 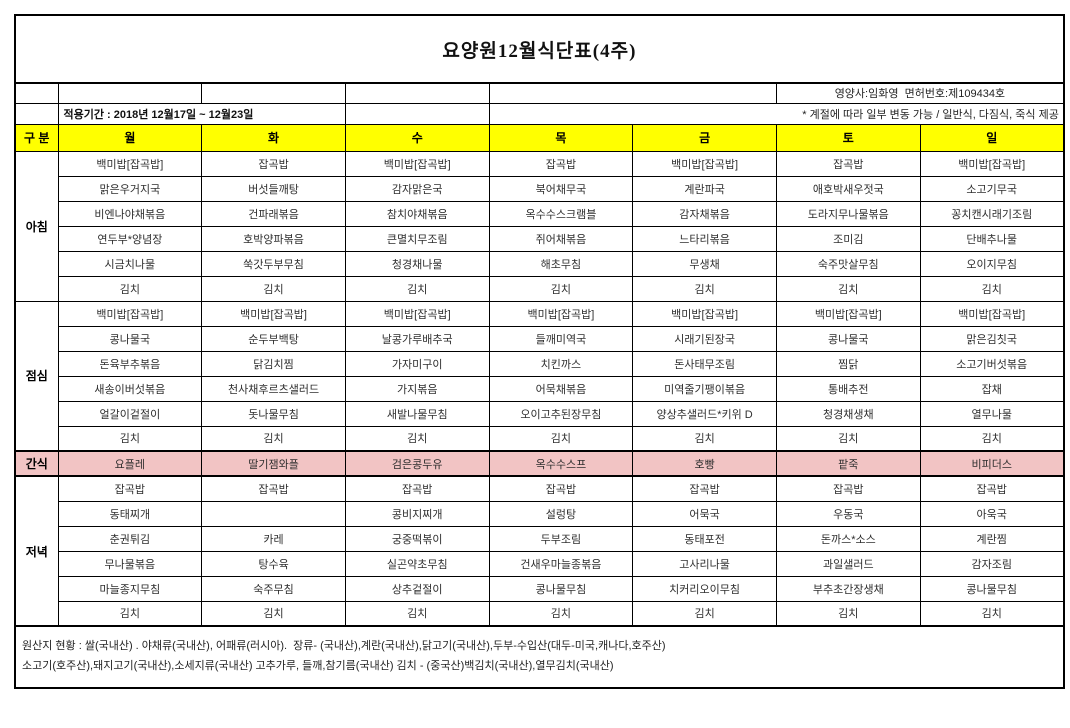 I want to click on menu-cell: 찜닭, so click(x=848, y=363).